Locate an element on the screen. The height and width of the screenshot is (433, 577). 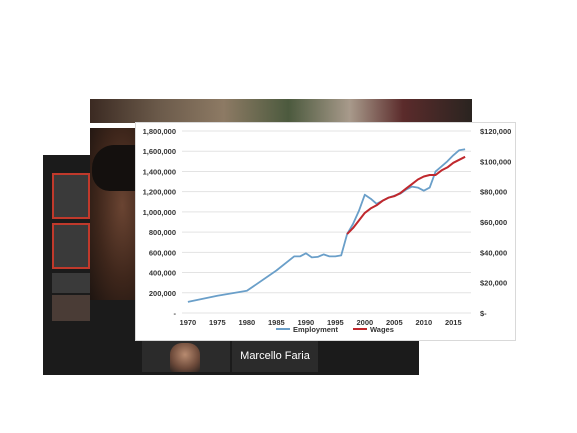
x-tick-label: 1990 is located at coordinates (306, 322).